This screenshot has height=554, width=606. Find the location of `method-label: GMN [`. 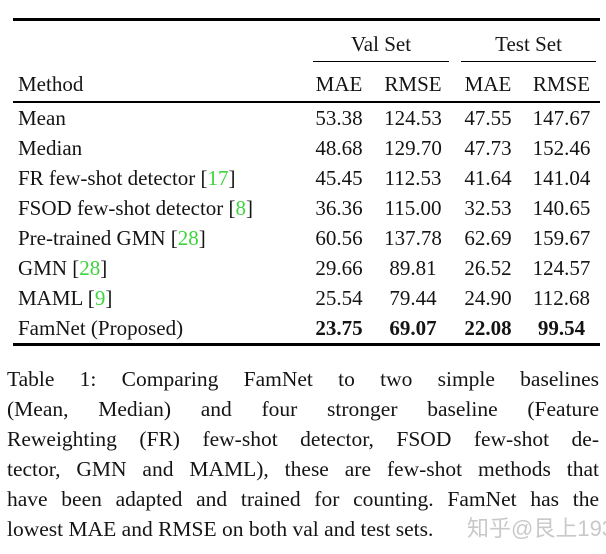

method-label: GMN [ is located at coordinates (49, 267).